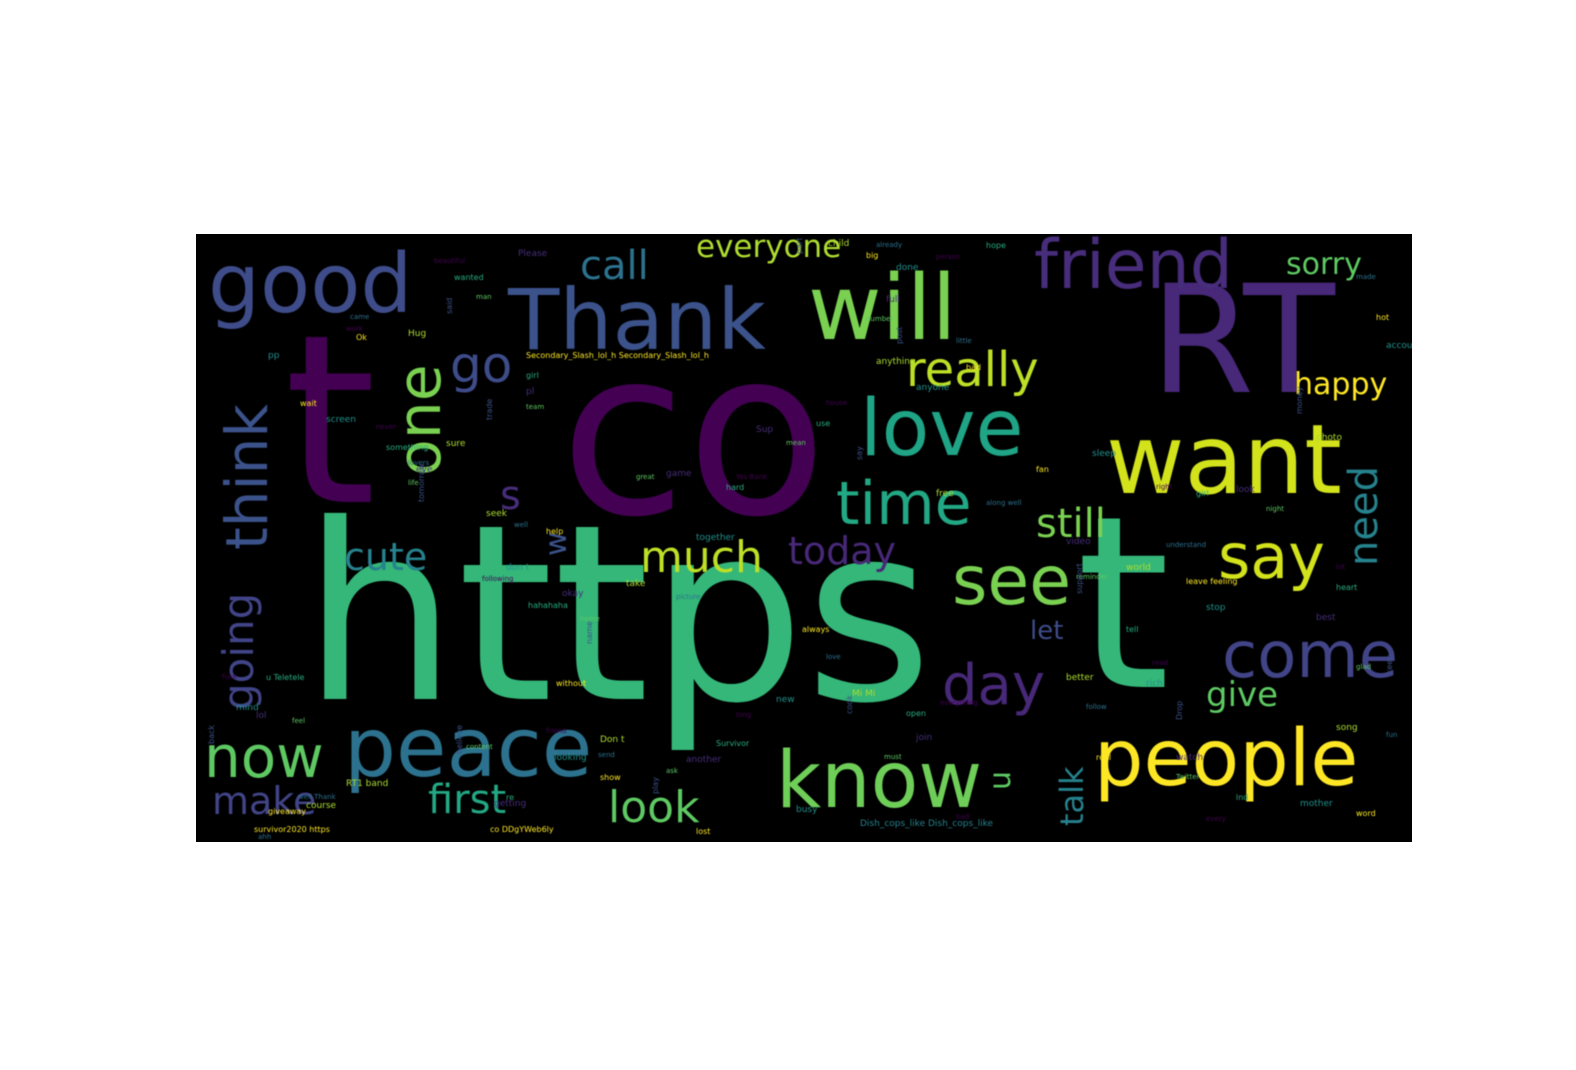 This screenshot has height=1070, width=1576. Describe the element at coordinates (1366, 813) in the screenshot. I see `tiny-word: word` at that location.